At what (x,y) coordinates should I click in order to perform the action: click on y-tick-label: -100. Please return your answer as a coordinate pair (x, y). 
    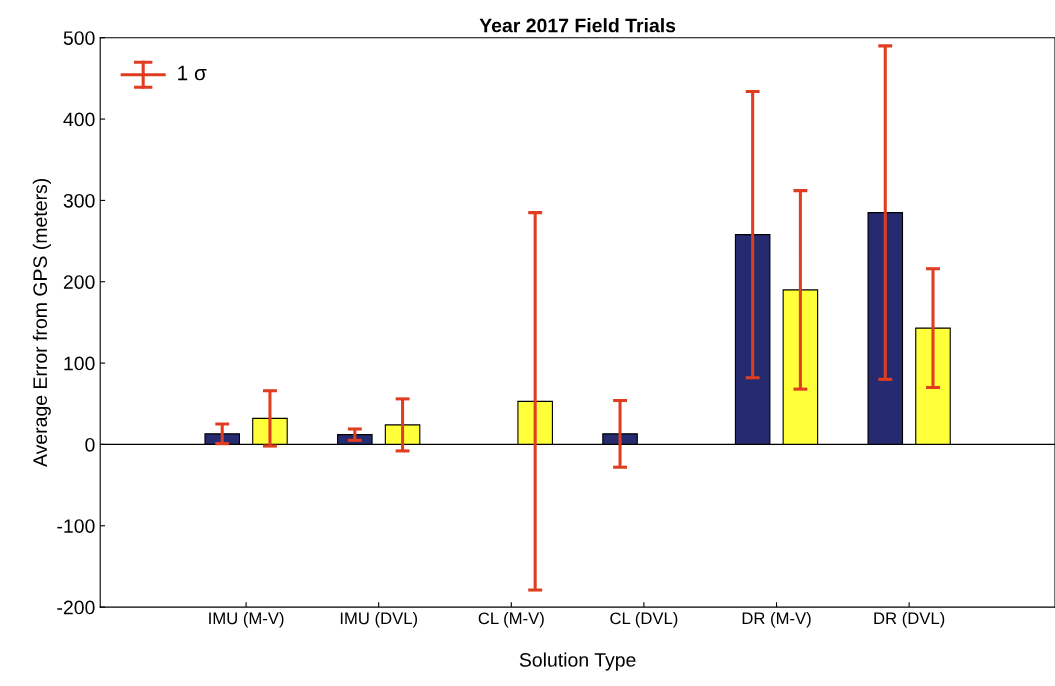
    Looking at the image, I should click on (76, 526).